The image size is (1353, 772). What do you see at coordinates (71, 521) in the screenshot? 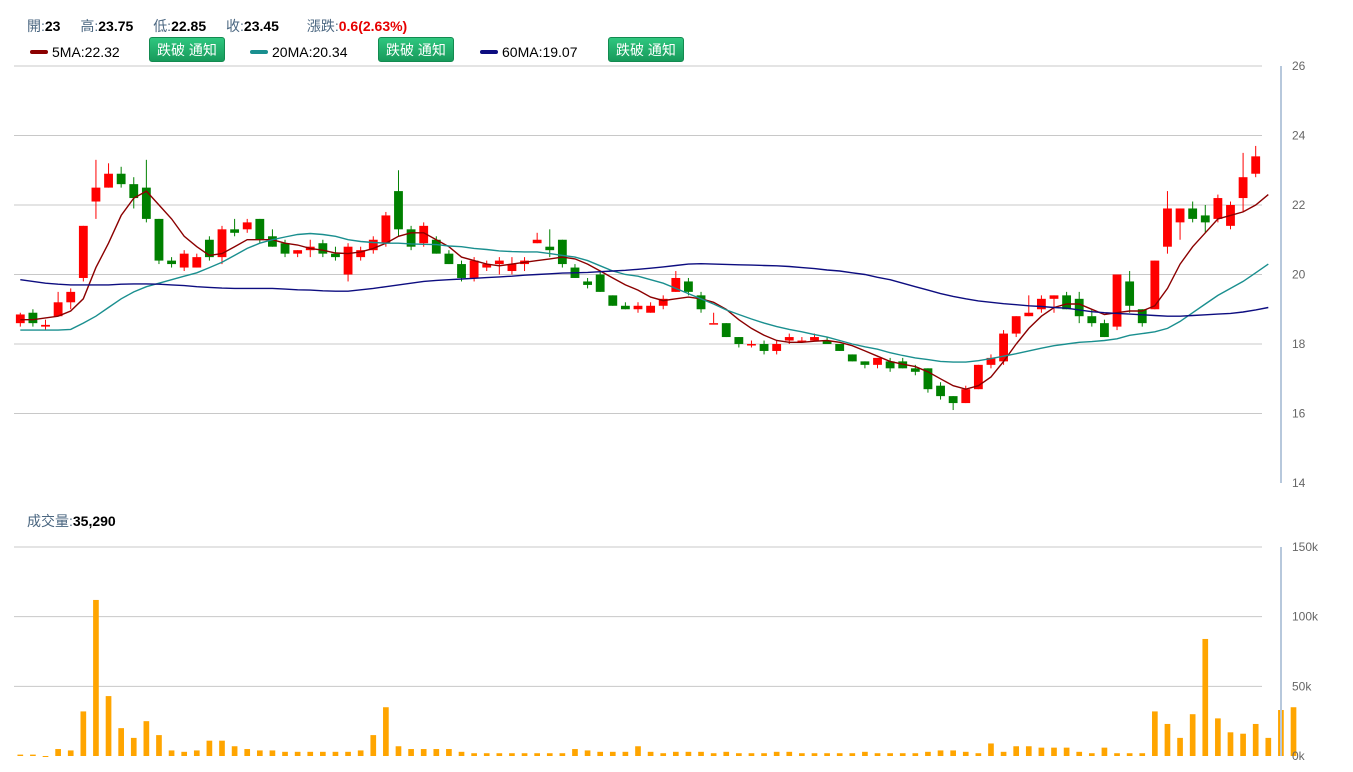
I see `volume-readout: 成交量:35,290` at bounding box center [71, 521].